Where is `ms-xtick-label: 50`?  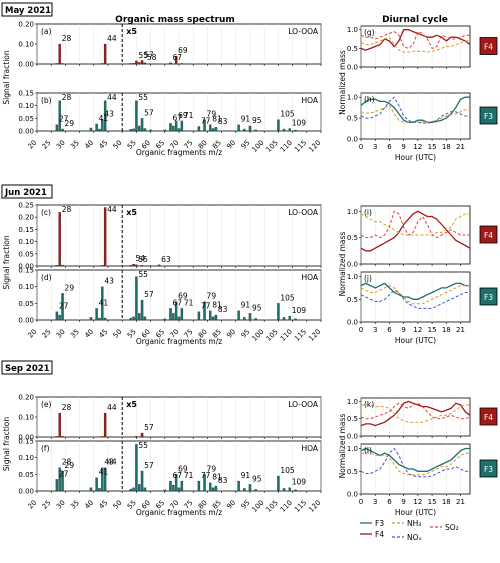 ms-xtick-label: 50 is located at coordinates (118, 334).